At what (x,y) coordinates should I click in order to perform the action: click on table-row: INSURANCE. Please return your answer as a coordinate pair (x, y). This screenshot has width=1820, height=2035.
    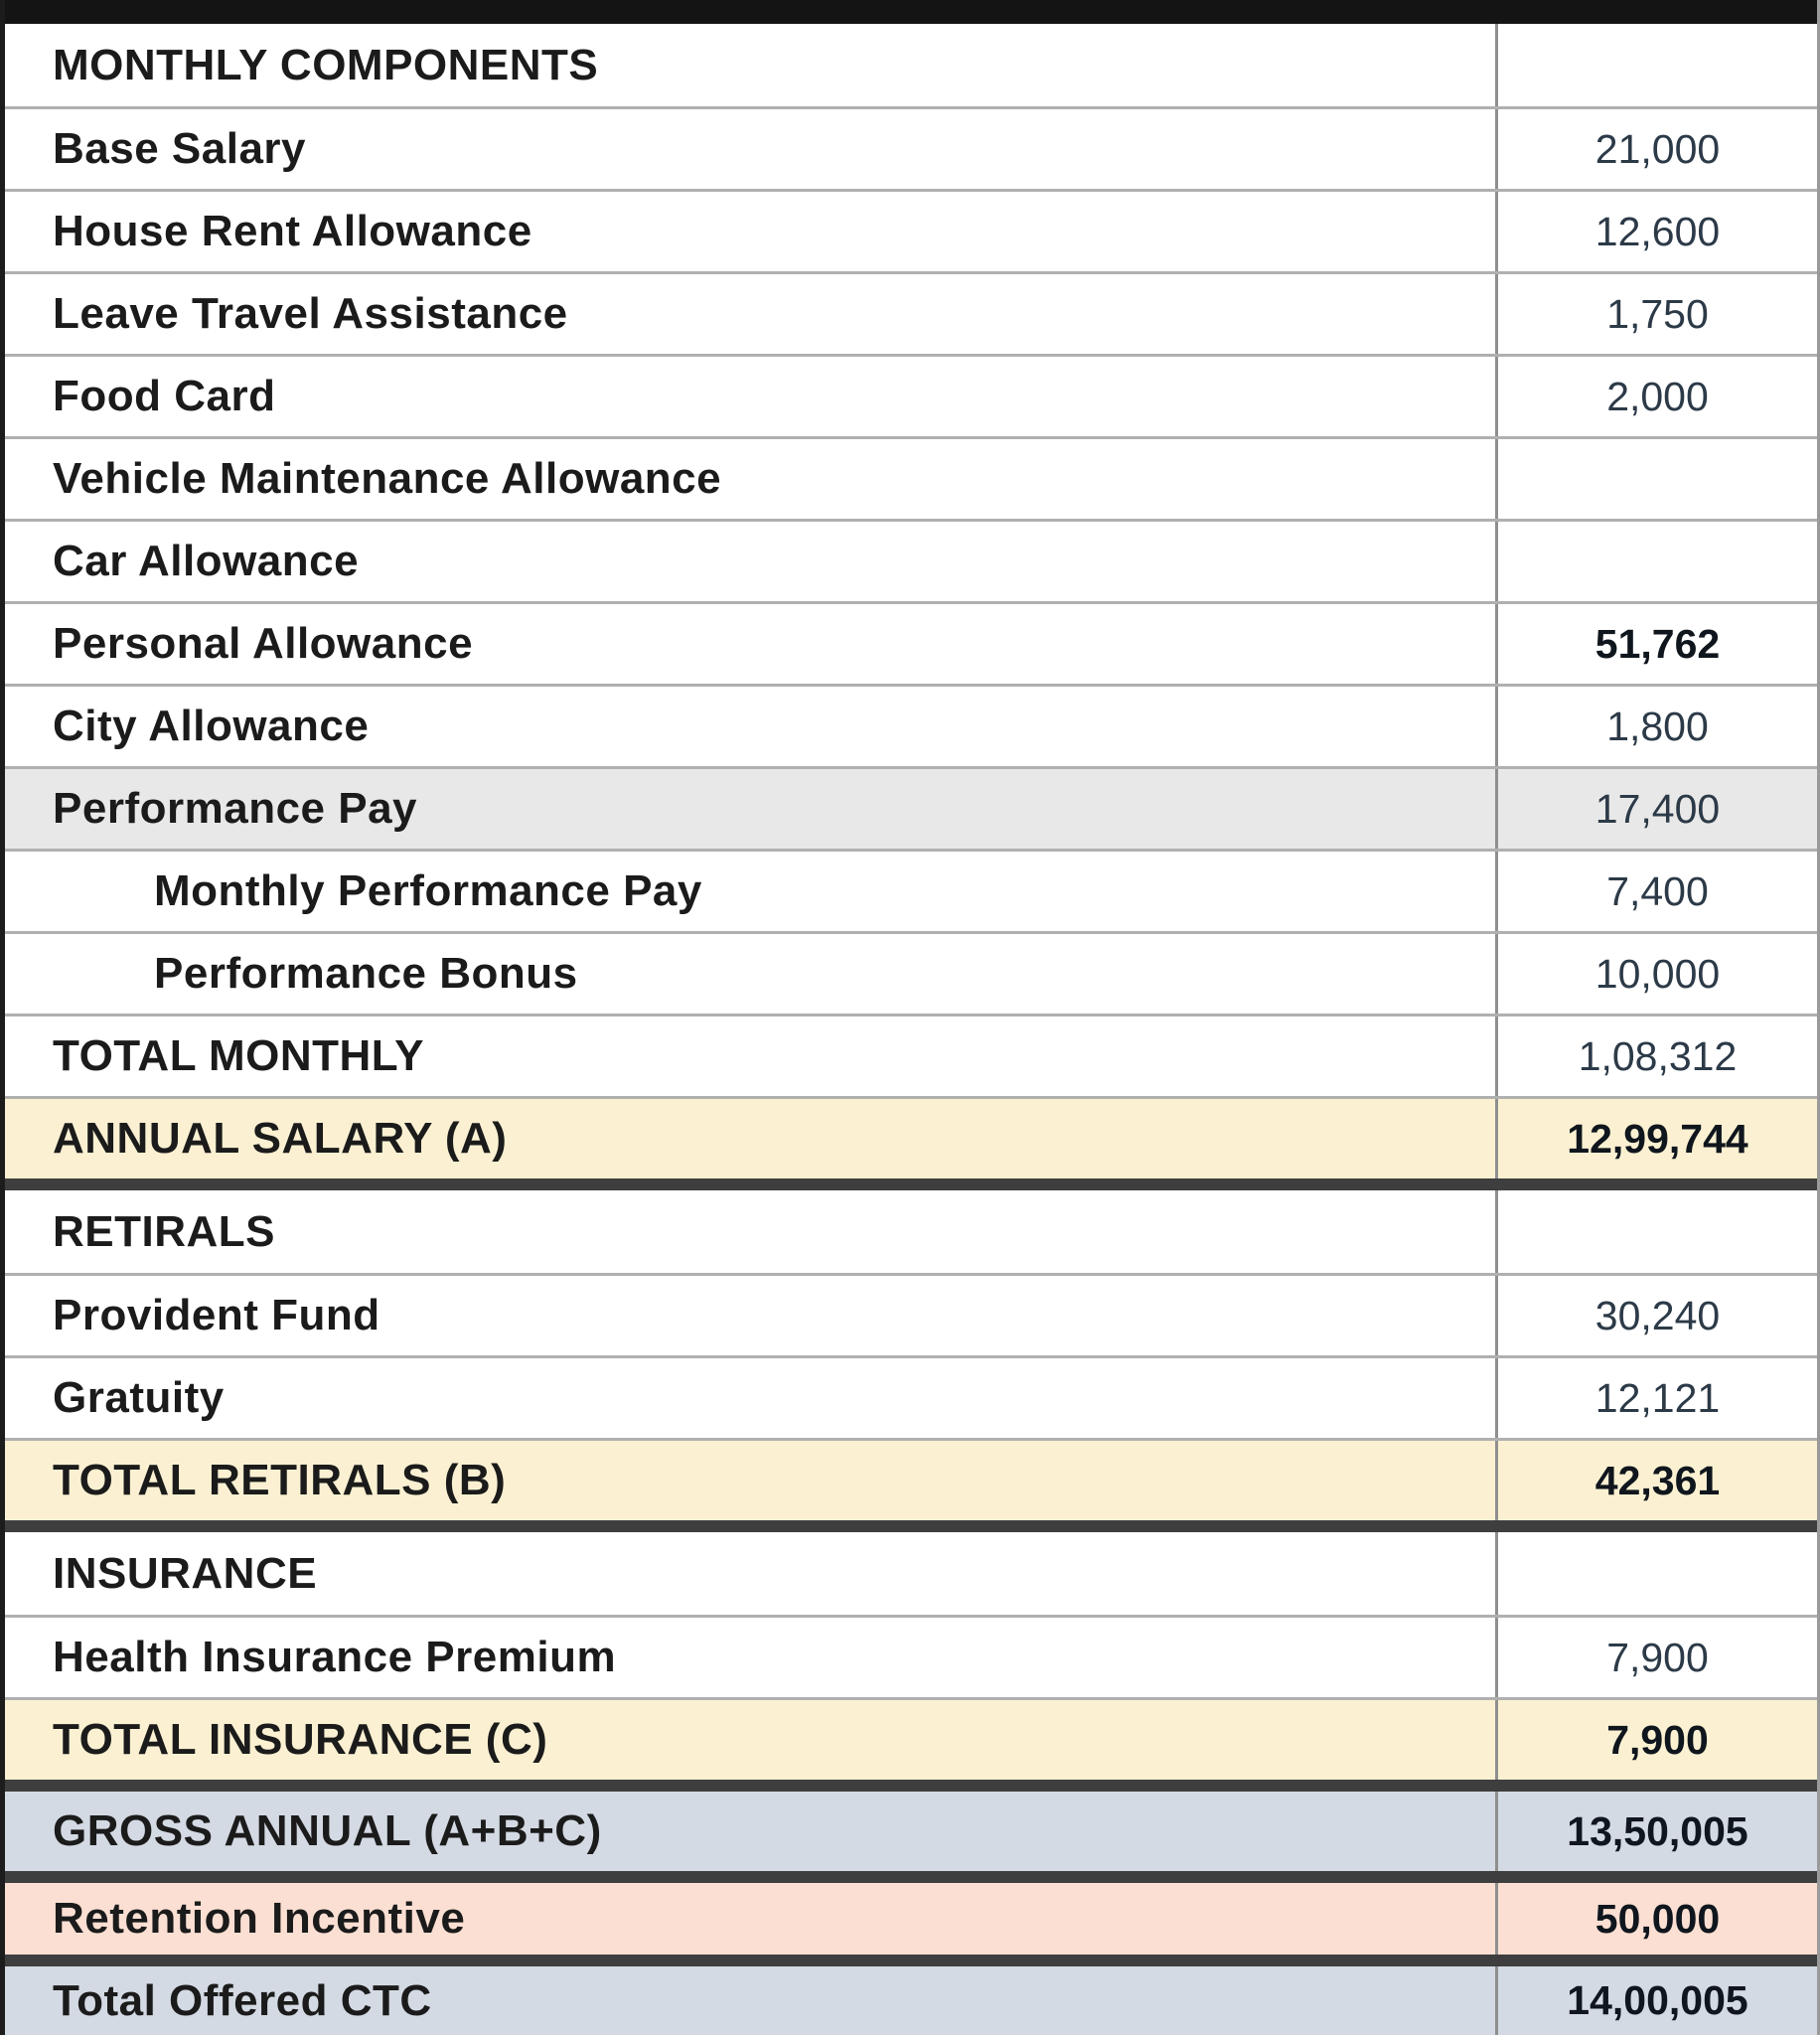
    Looking at the image, I should click on (911, 1573).